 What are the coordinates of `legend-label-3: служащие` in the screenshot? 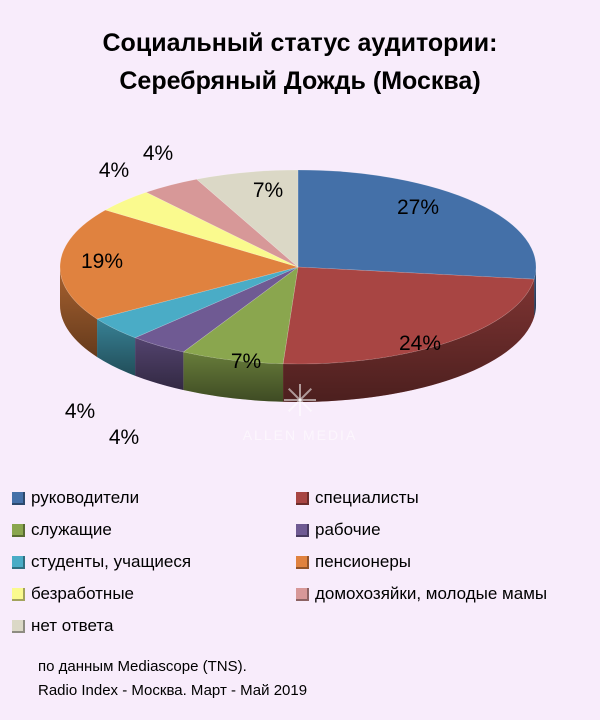 It's located at (71, 529).